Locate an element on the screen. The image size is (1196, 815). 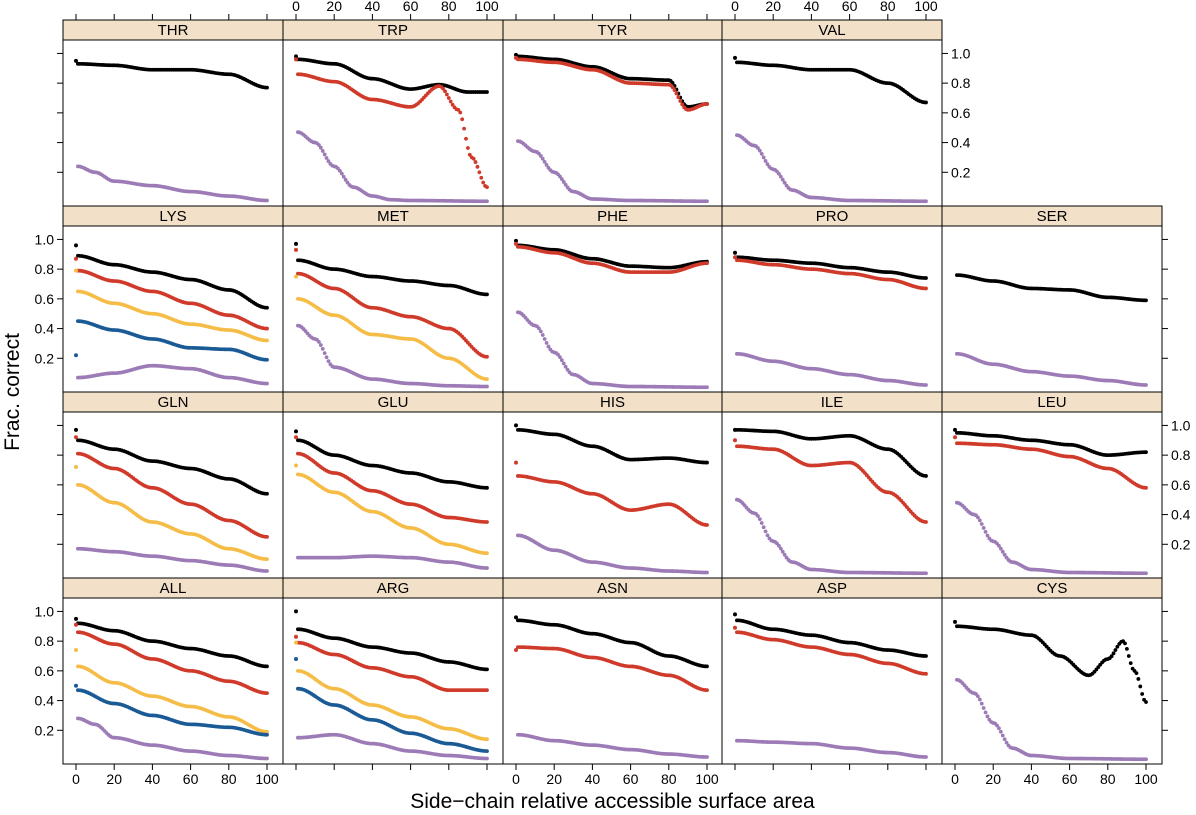
strip-label: HIS is located at coordinates (612, 402).